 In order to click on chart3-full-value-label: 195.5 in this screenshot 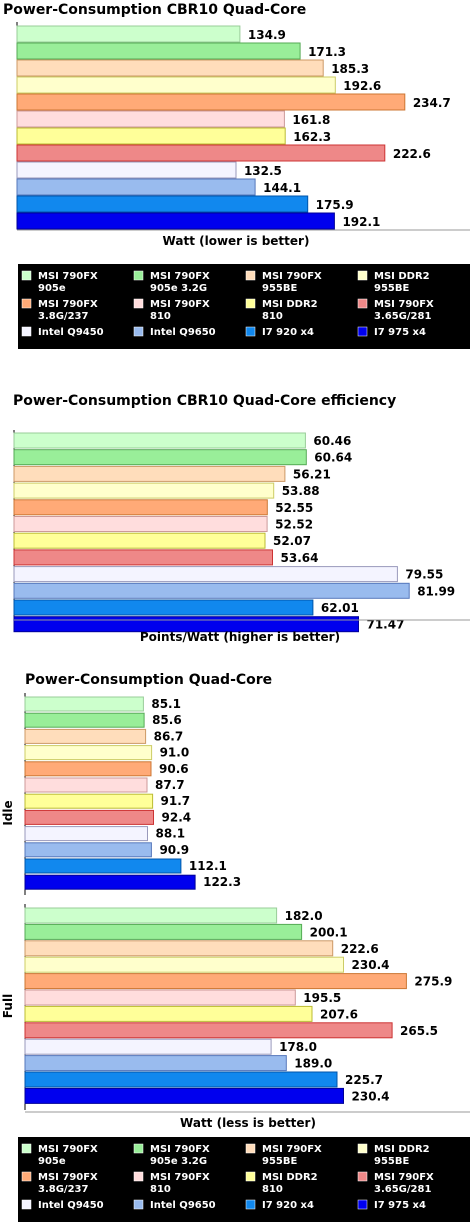, I will do `click(322, 998)`.